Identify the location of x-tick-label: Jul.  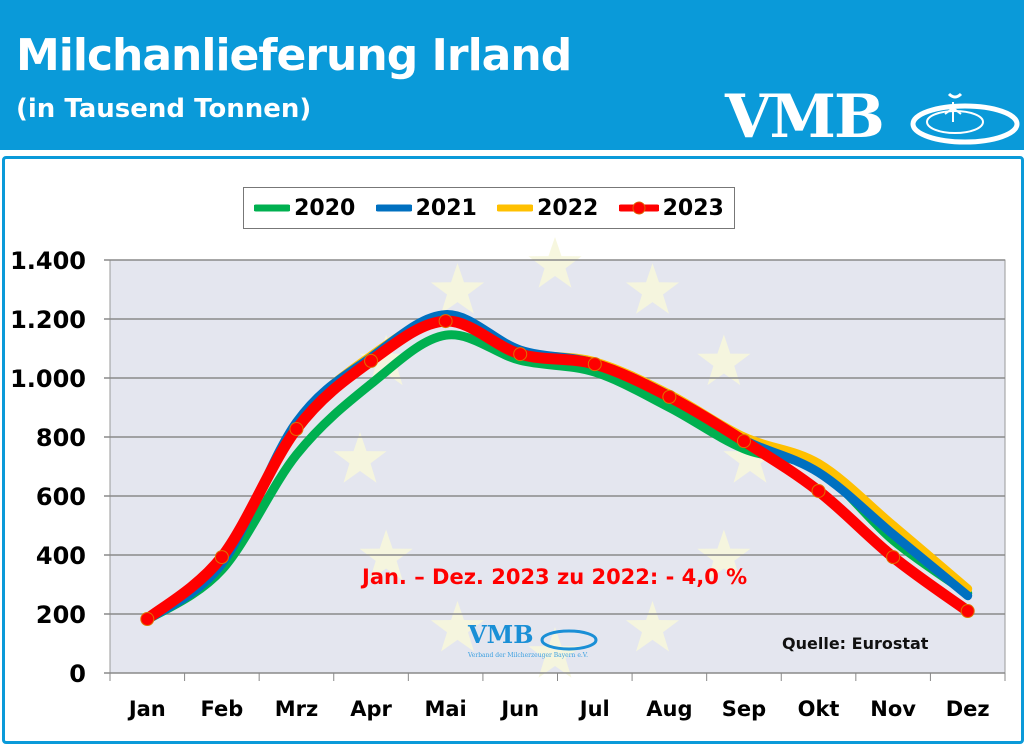
(594, 709).